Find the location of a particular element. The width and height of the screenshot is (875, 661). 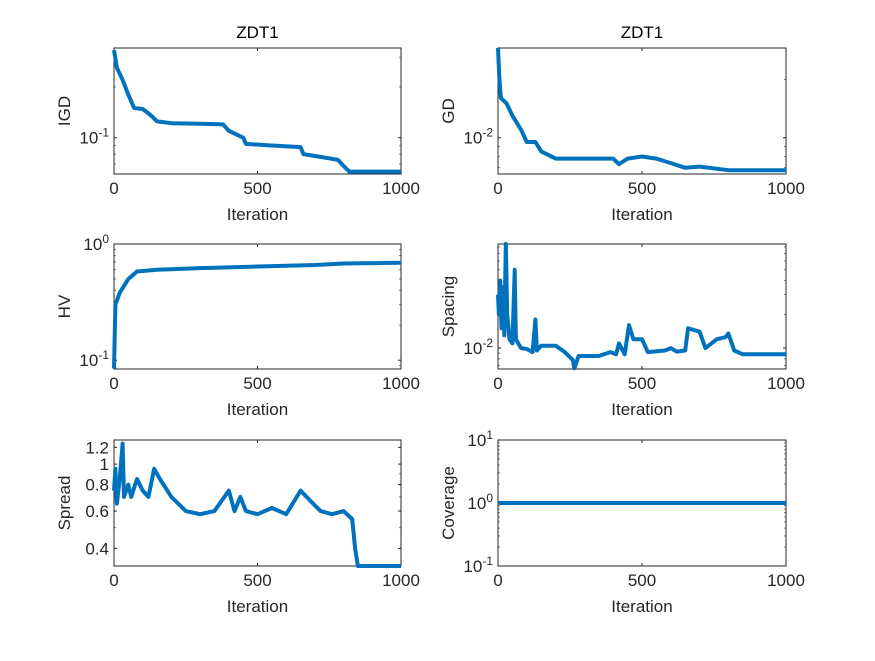

subplot-igd: 0 500 1000 10⁻¹ Iteration IGD ZDT1 is located at coordinates (237, 123).